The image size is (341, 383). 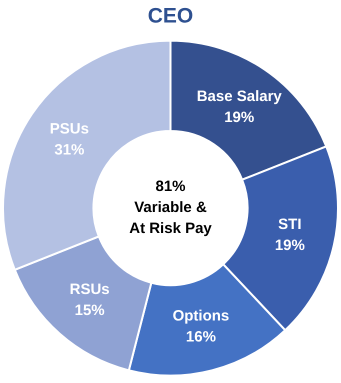 What do you see at coordinates (89, 310) in the screenshot?
I see `data-label: 15%` at bounding box center [89, 310].